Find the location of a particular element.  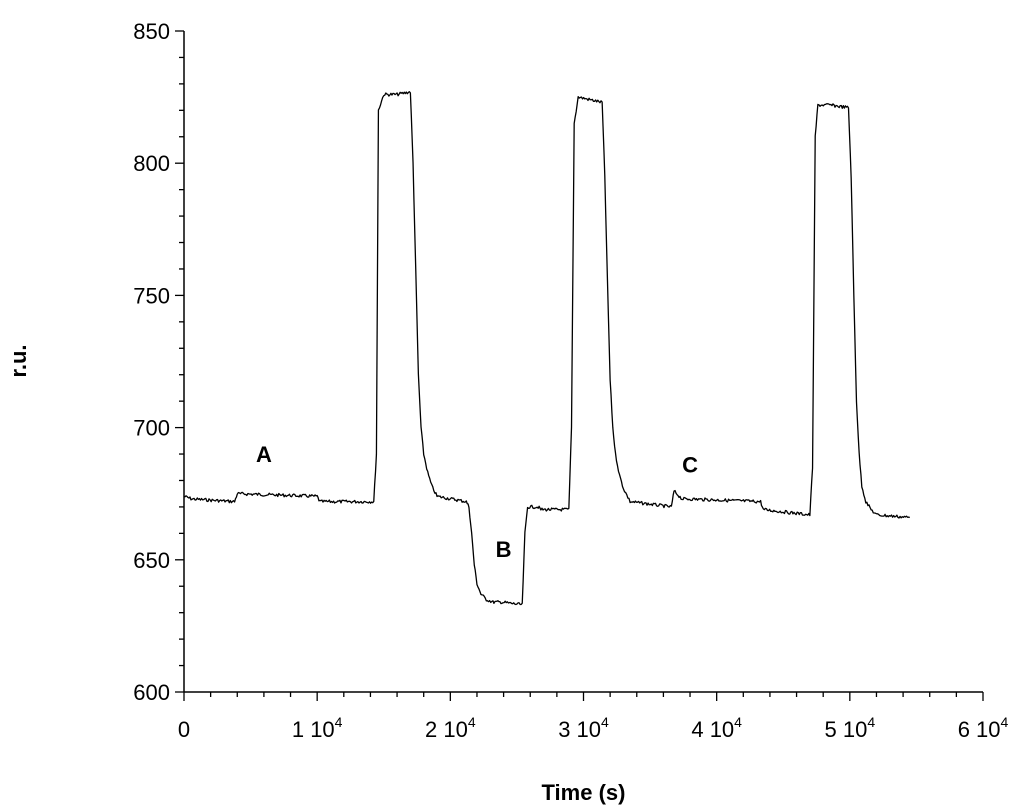

x-tick-label: 6 104 is located at coordinates (983, 728).